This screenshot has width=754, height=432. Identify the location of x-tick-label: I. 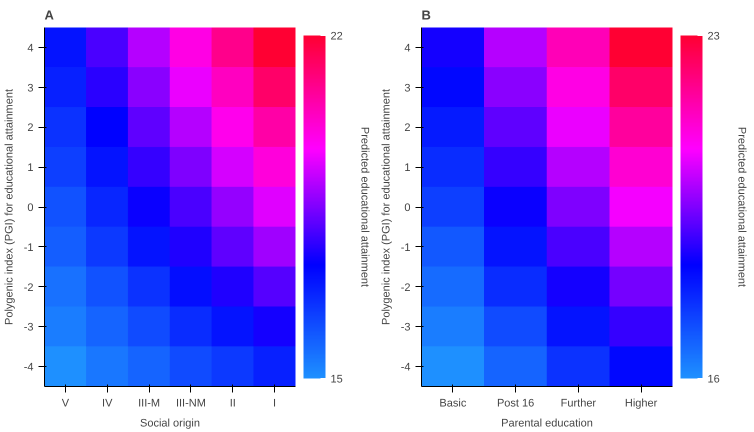
(274, 404).